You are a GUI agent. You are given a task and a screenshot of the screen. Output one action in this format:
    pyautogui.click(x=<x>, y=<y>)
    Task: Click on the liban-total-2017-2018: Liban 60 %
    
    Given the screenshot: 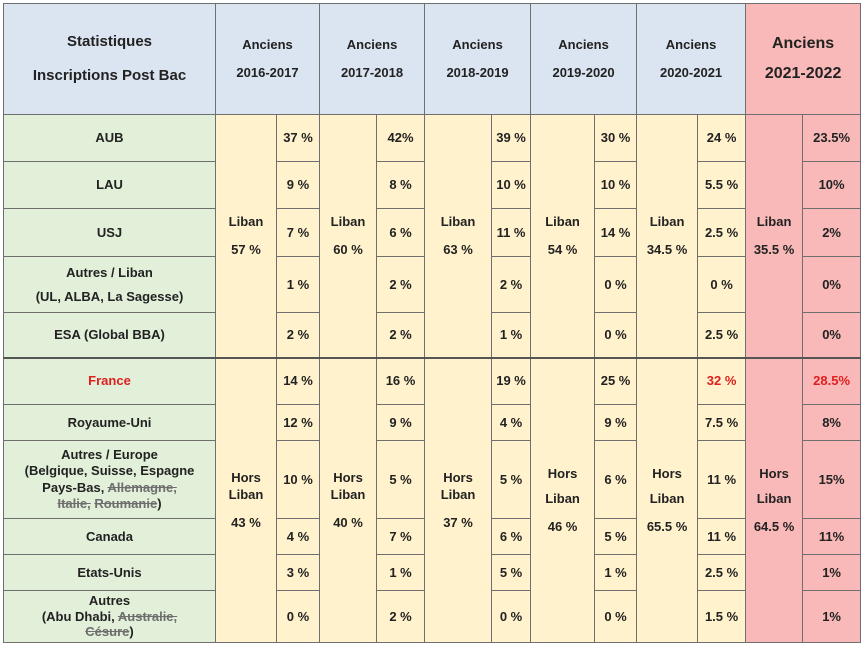 What is the action you would take?
    pyautogui.click(x=348, y=236)
    